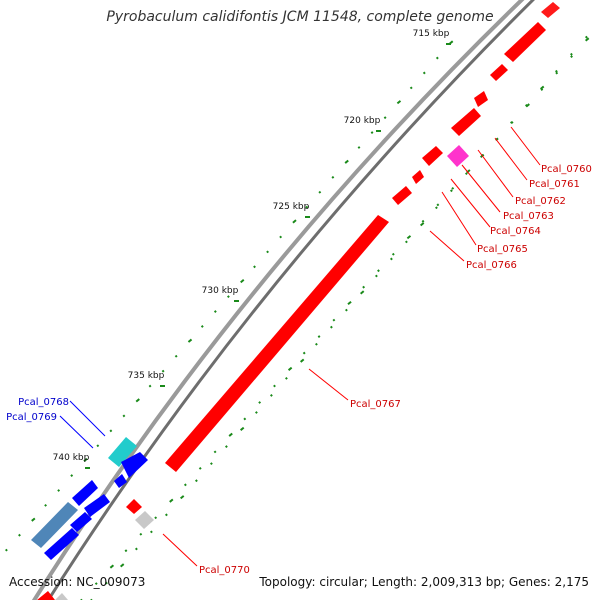  I want to click on gene-blue-small, so click(120, 481).